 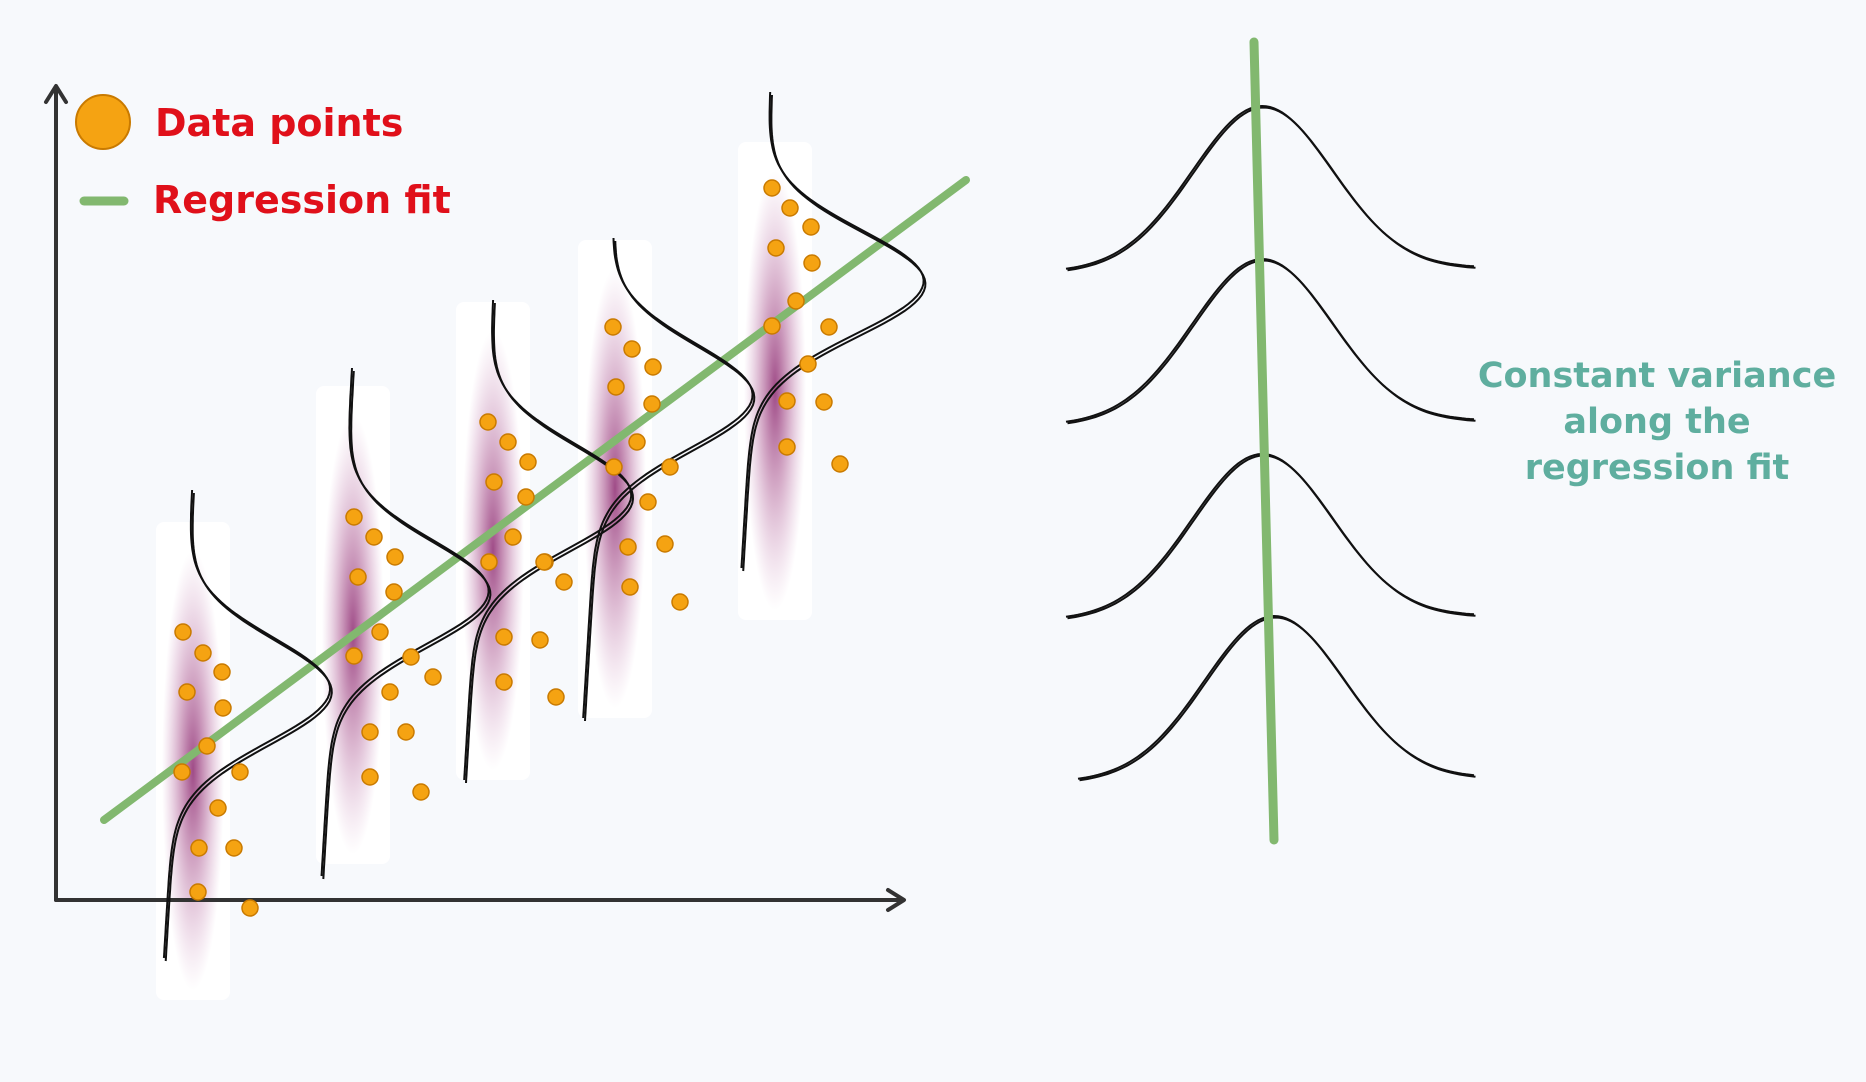 What do you see at coordinates (1657, 468) in the screenshot?
I see `annotation-line-3: regression fit` at bounding box center [1657, 468].